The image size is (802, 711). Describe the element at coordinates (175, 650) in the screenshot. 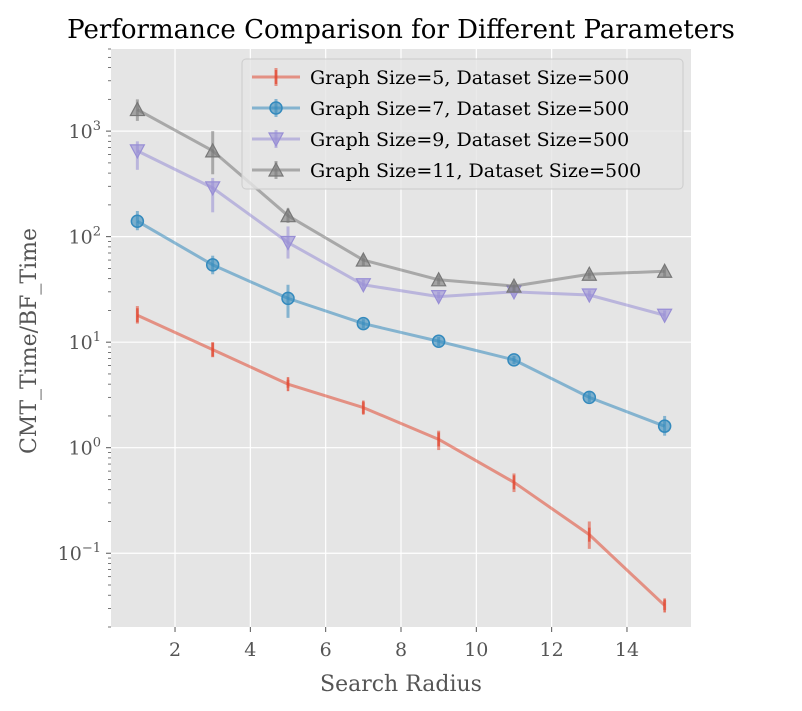

I see `x-tick-label: 2` at that location.